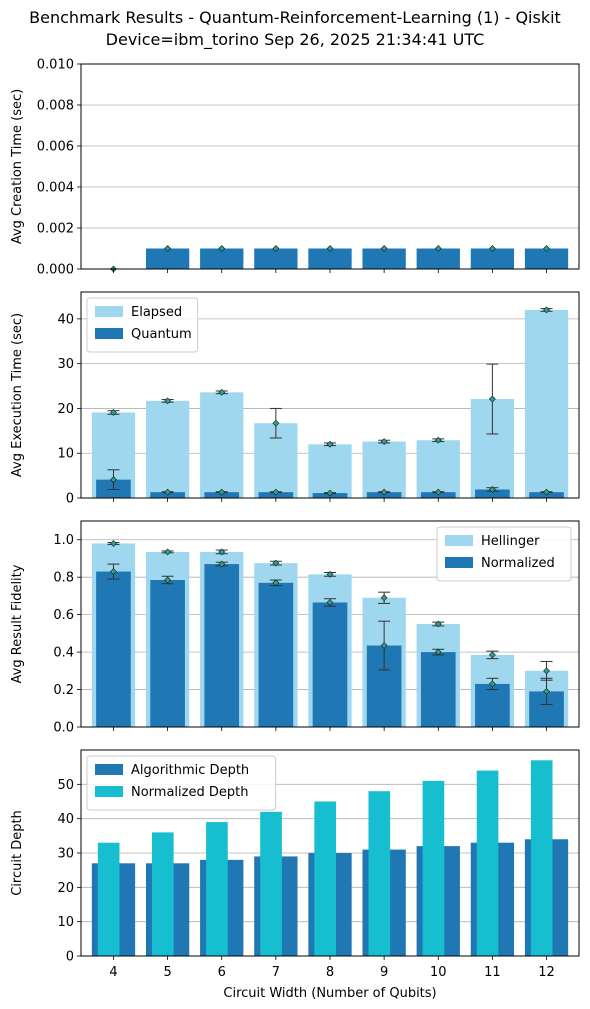 This screenshot has height=1009, width=590. I want to click on panel-4-ytick-label: 40, so click(65, 819).